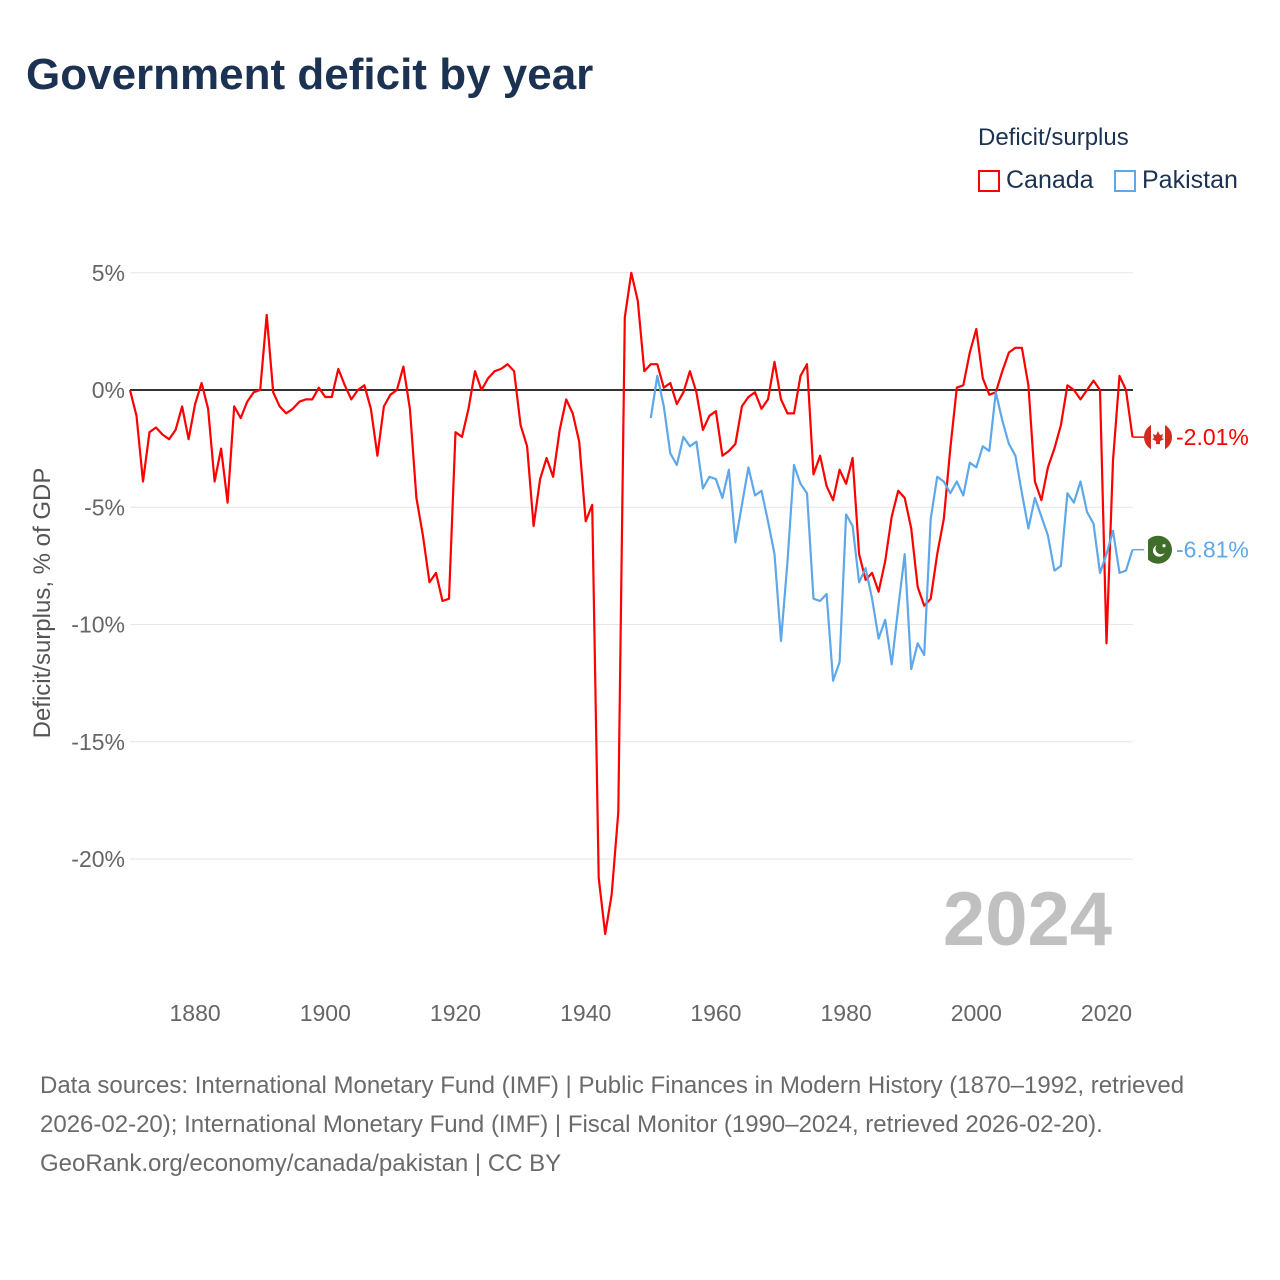  I want to click on y-axis-label: Deficit/surplus, % of GDP, so click(42, 603).